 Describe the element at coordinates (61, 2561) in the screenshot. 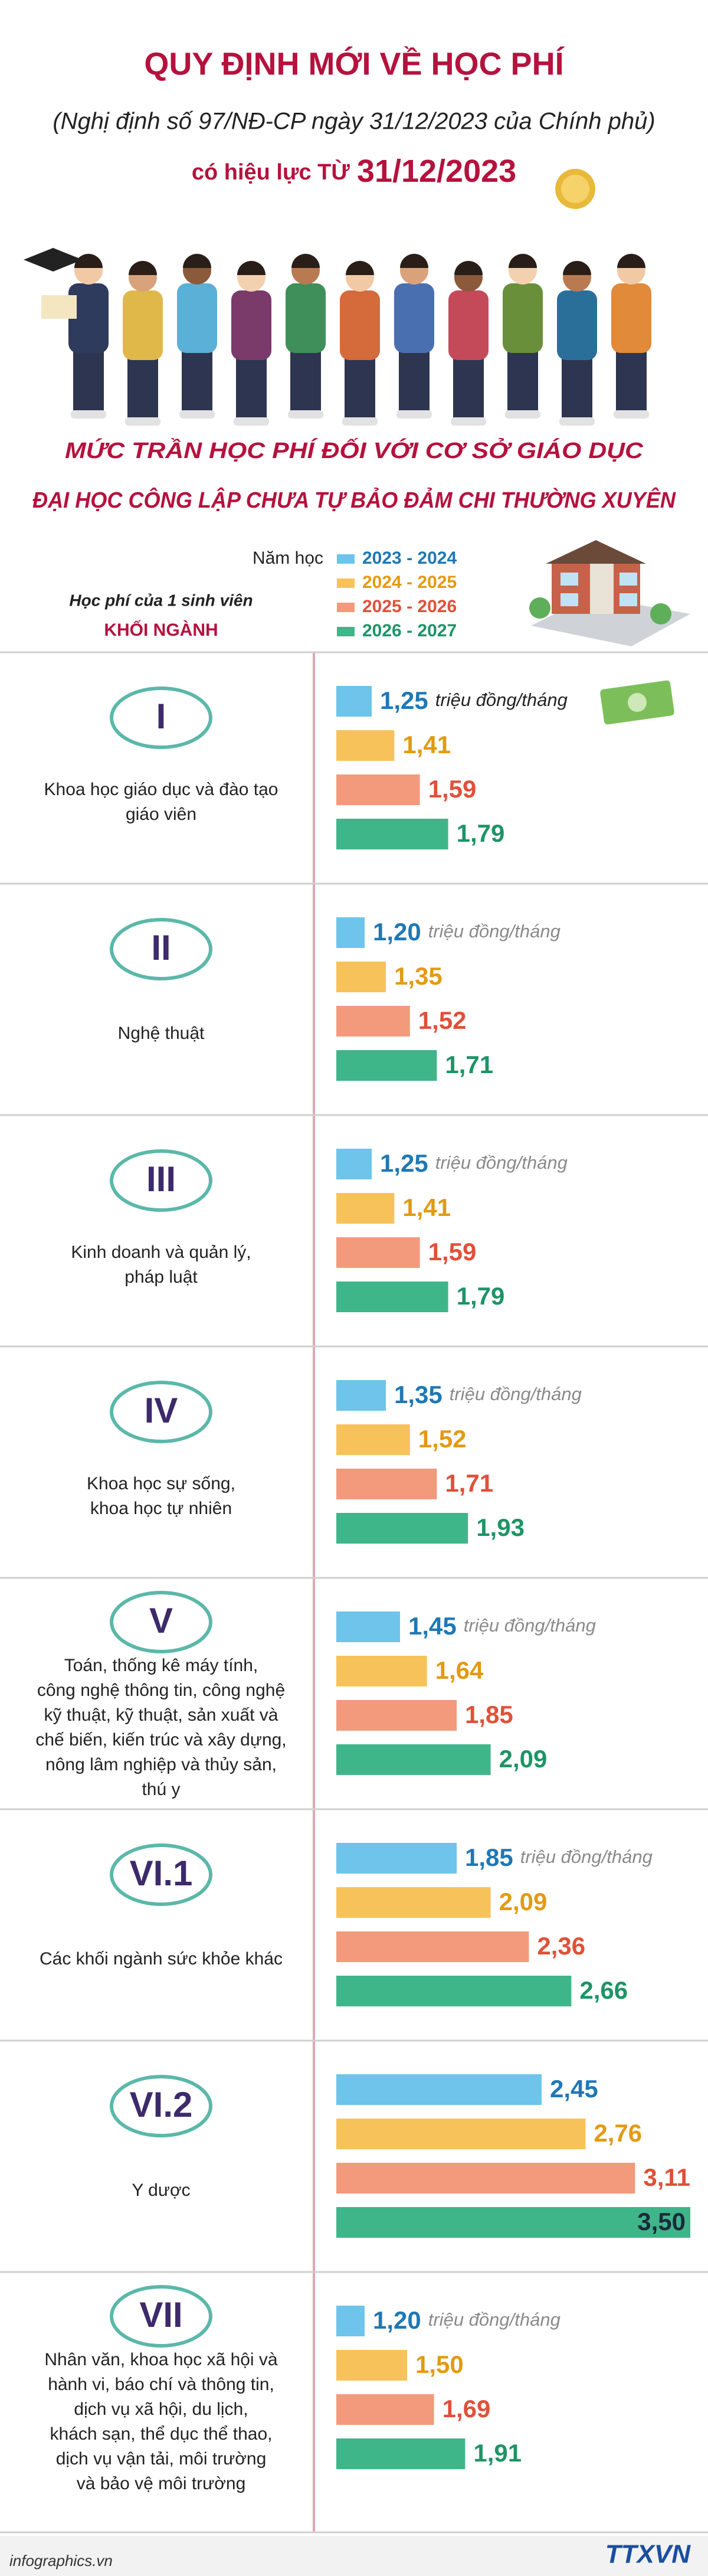

I see `source: infographics.vn` at that location.